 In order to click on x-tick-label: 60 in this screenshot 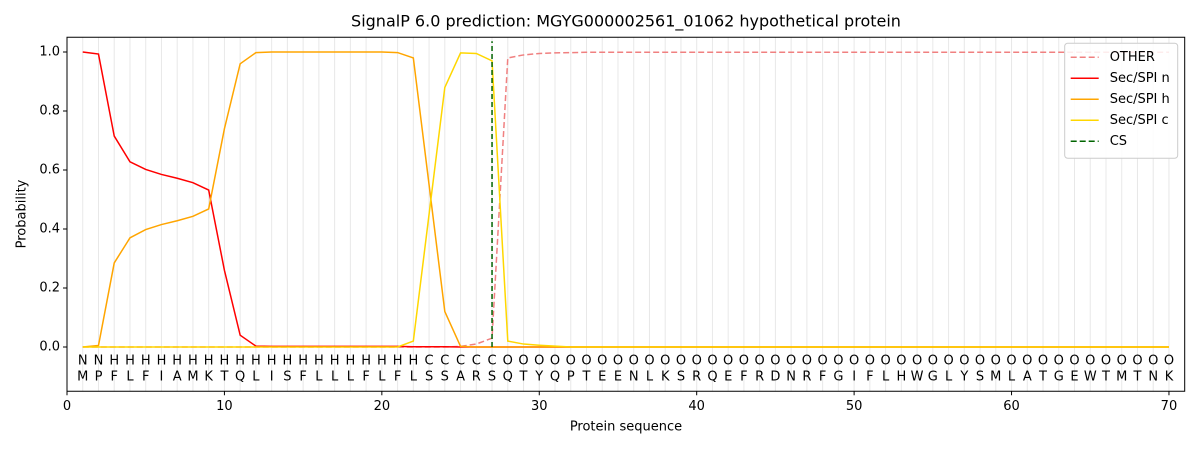, I will do `click(1011, 406)`.